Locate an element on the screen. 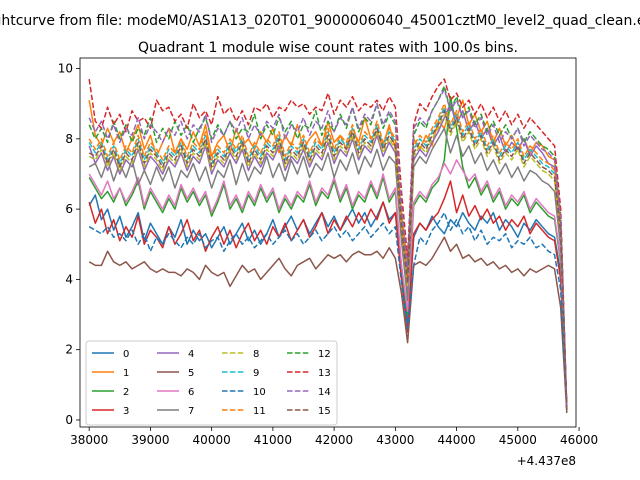 The image size is (640, 480). y-tick-label: 4 is located at coordinates (69, 279).